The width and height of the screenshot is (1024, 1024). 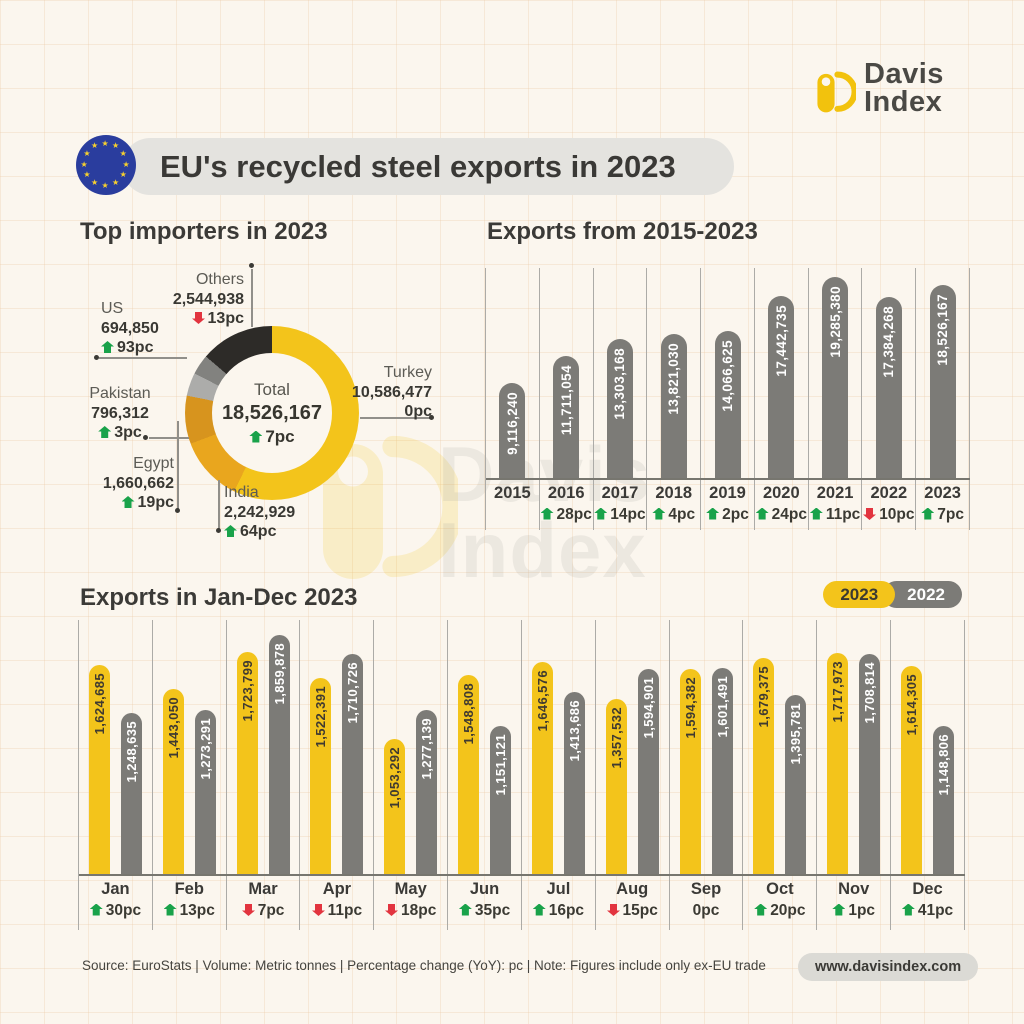 I want to click on bar-value-label: 1,357,532, so click(x=616, y=738).